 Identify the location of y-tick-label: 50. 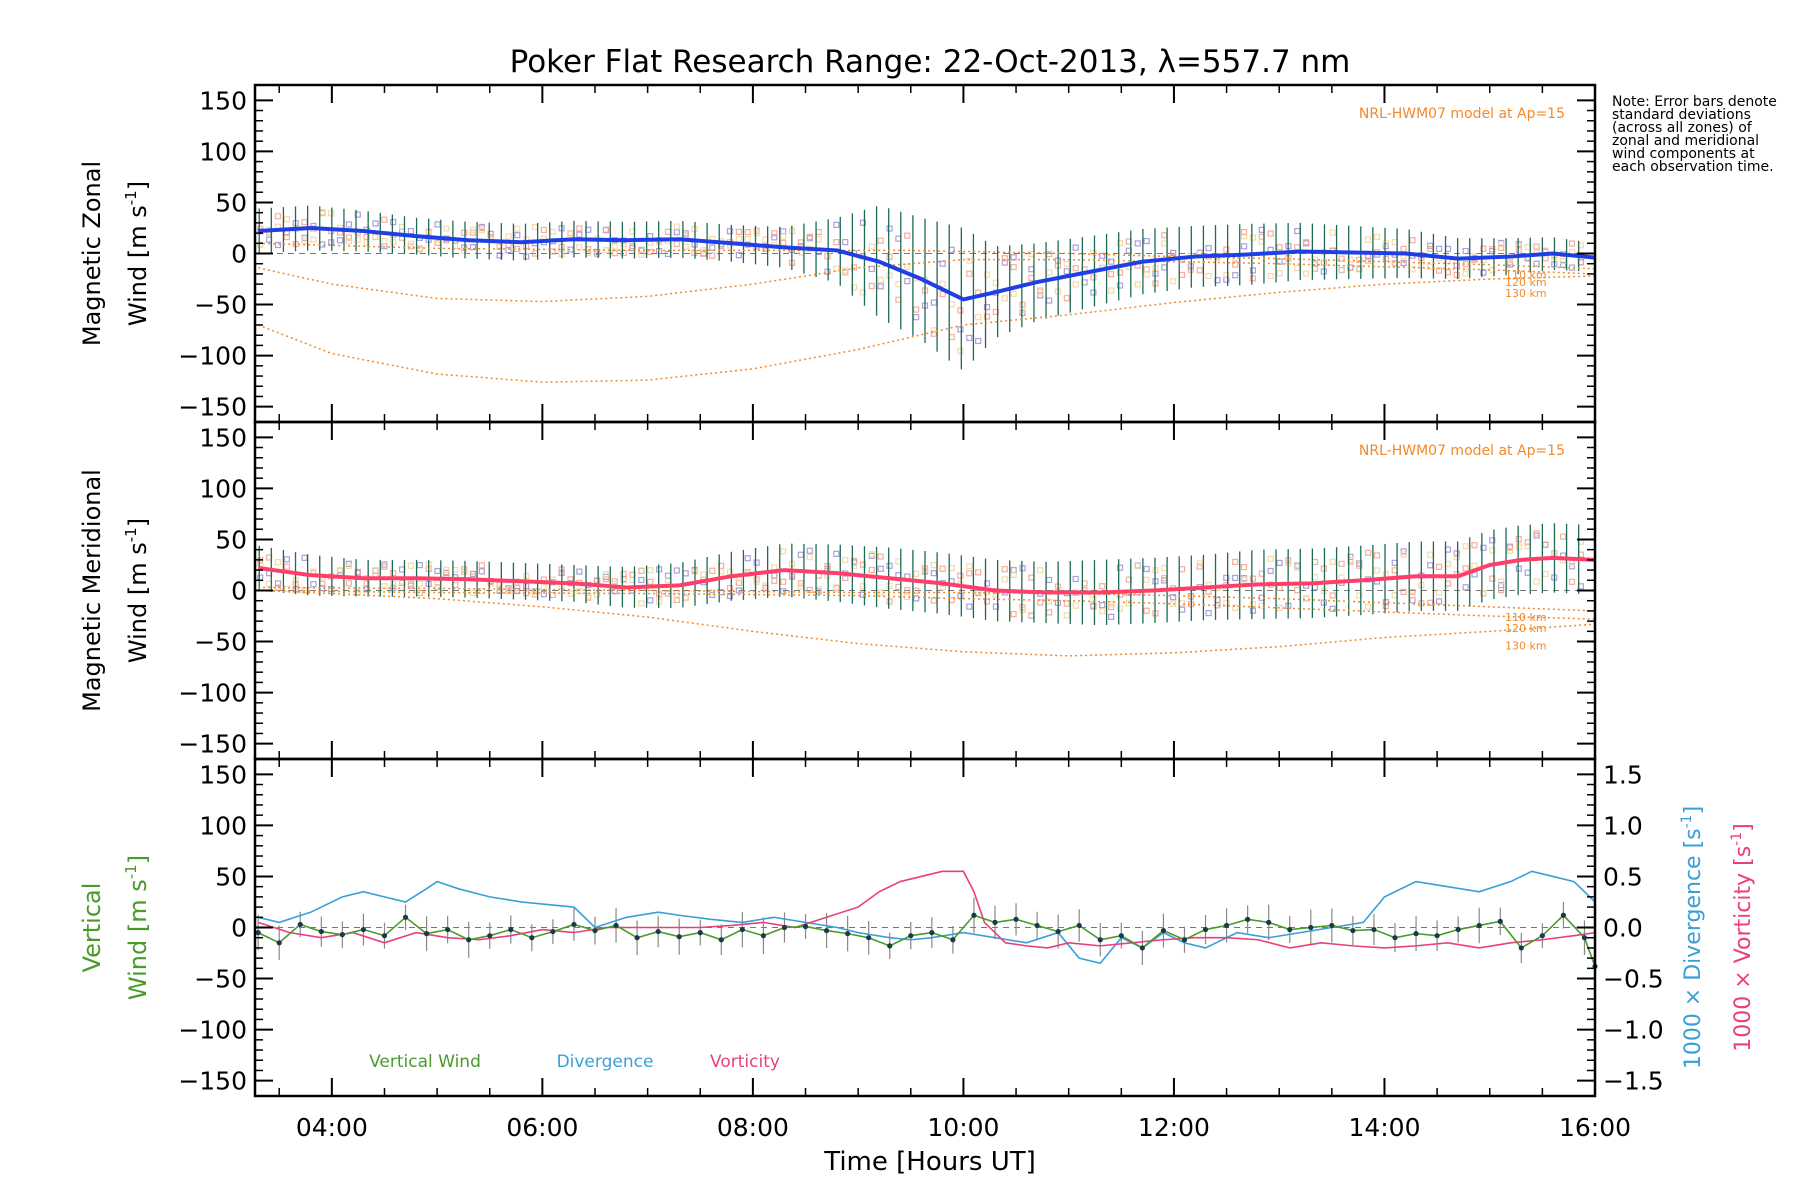
(231, 876).